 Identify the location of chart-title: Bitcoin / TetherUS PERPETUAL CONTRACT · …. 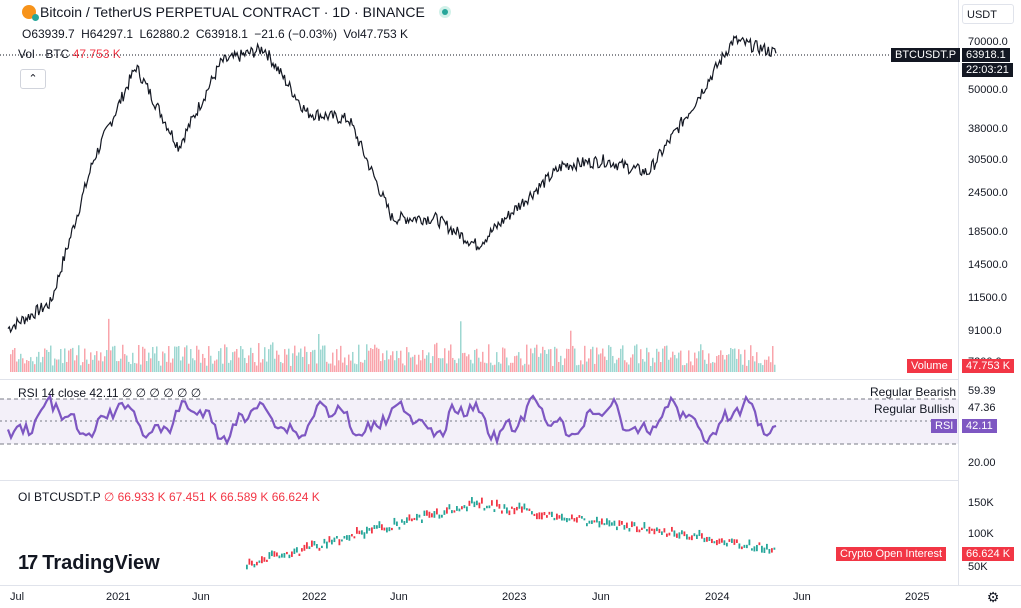
(236, 12).